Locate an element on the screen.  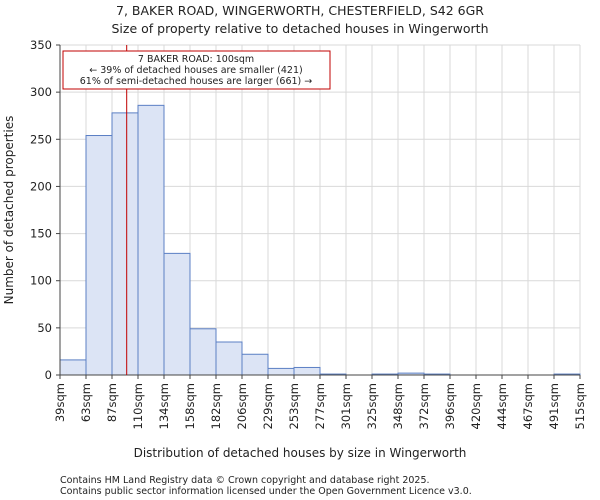
x-tick-label: 348sqm is located at coordinates (398, 406).